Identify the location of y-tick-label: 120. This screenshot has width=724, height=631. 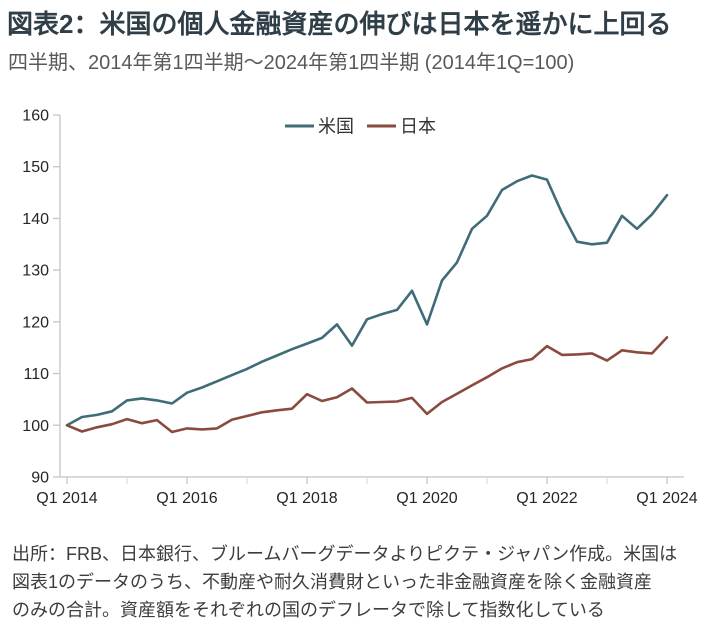
(35, 322).